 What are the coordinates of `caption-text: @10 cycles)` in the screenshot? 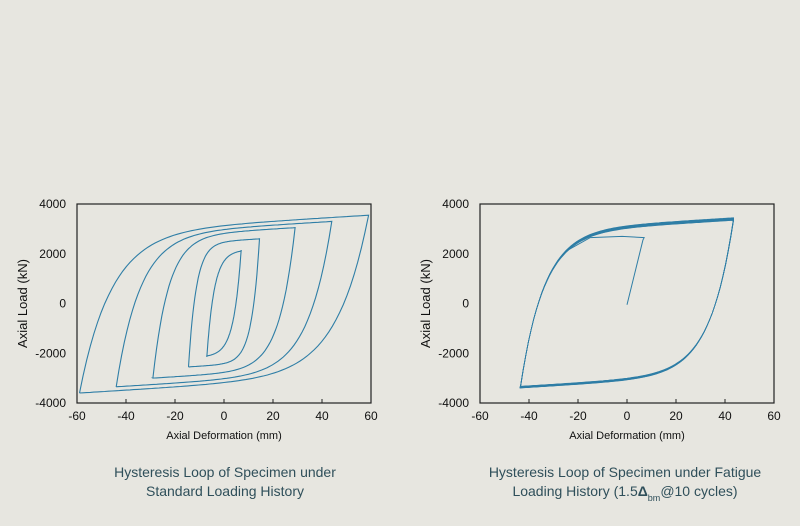 It's located at (699, 491).